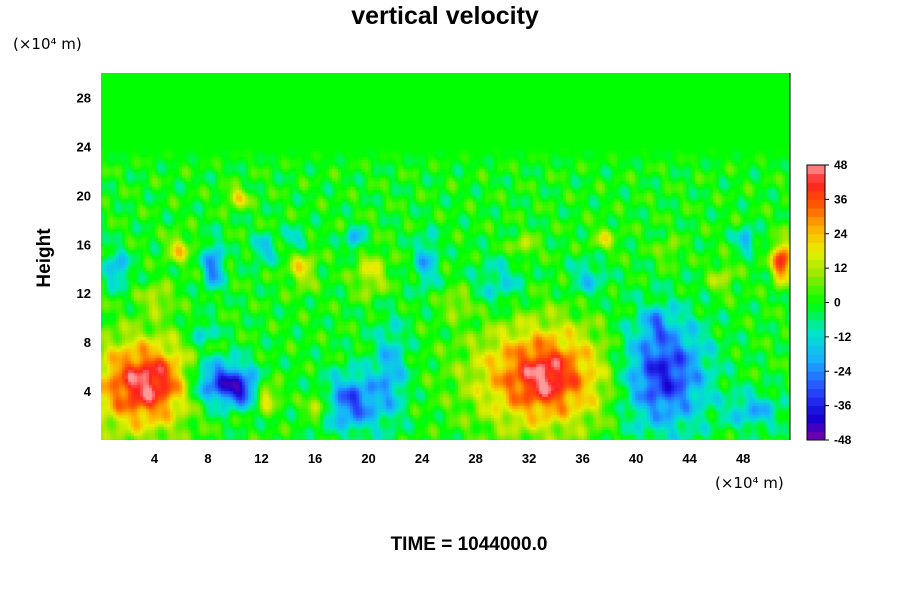 The image size is (900, 600). What do you see at coordinates (207, 458) in the screenshot?
I see `x-tick-label: 8` at bounding box center [207, 458].